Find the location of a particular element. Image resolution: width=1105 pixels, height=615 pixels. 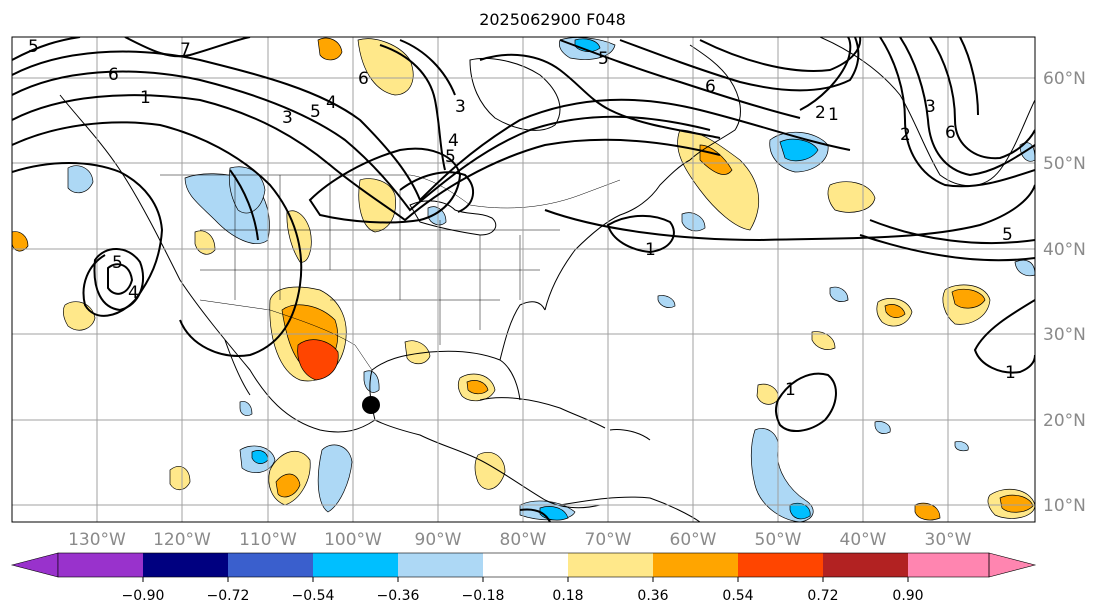

colorbar-extend-high is located at coordinates (1012, 565).